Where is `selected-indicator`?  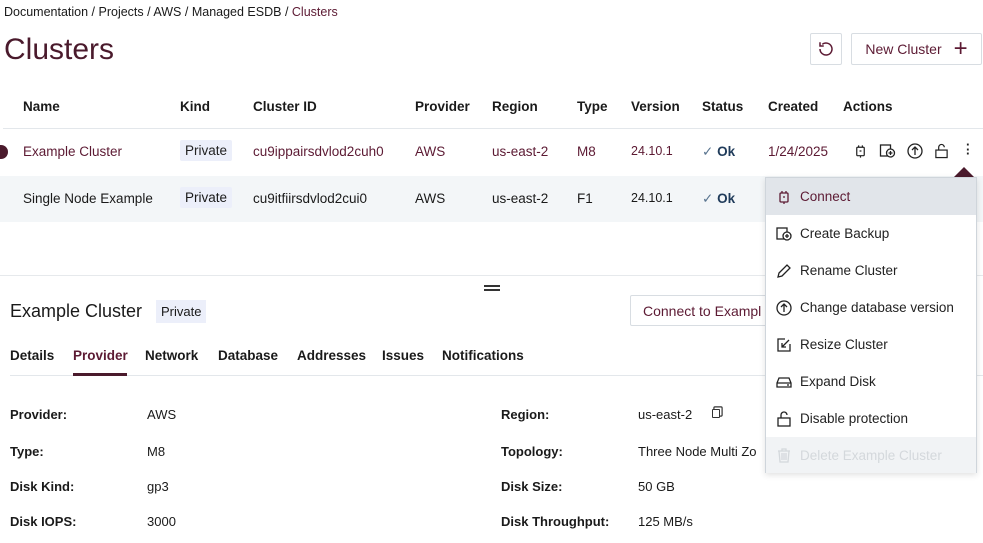 selected-indicator is located at coordinates (4, 152).